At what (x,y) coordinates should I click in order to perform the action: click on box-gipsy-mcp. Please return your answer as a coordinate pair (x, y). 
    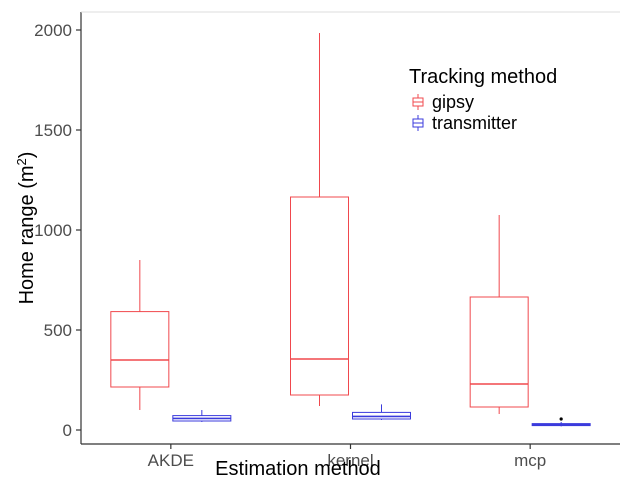
    Looking at the image, I should click on (499, 314).